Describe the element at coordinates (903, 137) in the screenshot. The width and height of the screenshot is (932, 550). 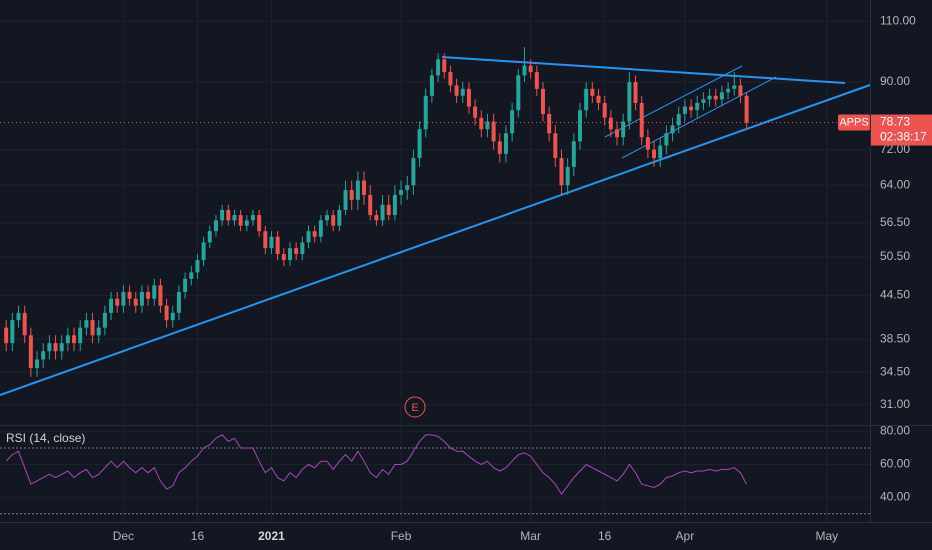
I see `countdown-label: 02:38:17` at that location.